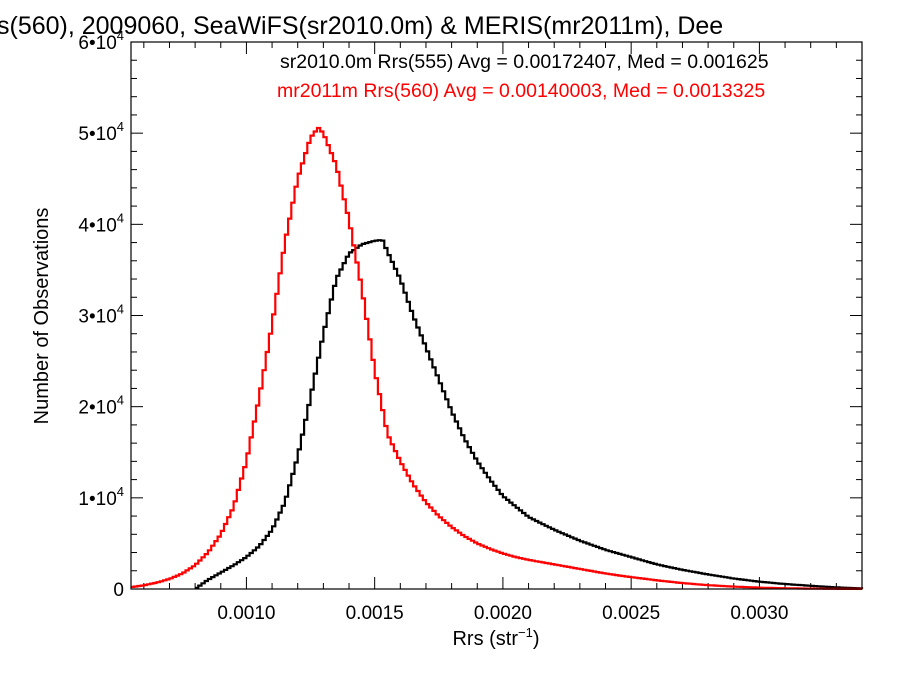 The width and height of the screenshot is (900, 675). Describe the element at coordinates (503, 613) in the screenshot. I see `x-tick-label: 0.0020` at that location.